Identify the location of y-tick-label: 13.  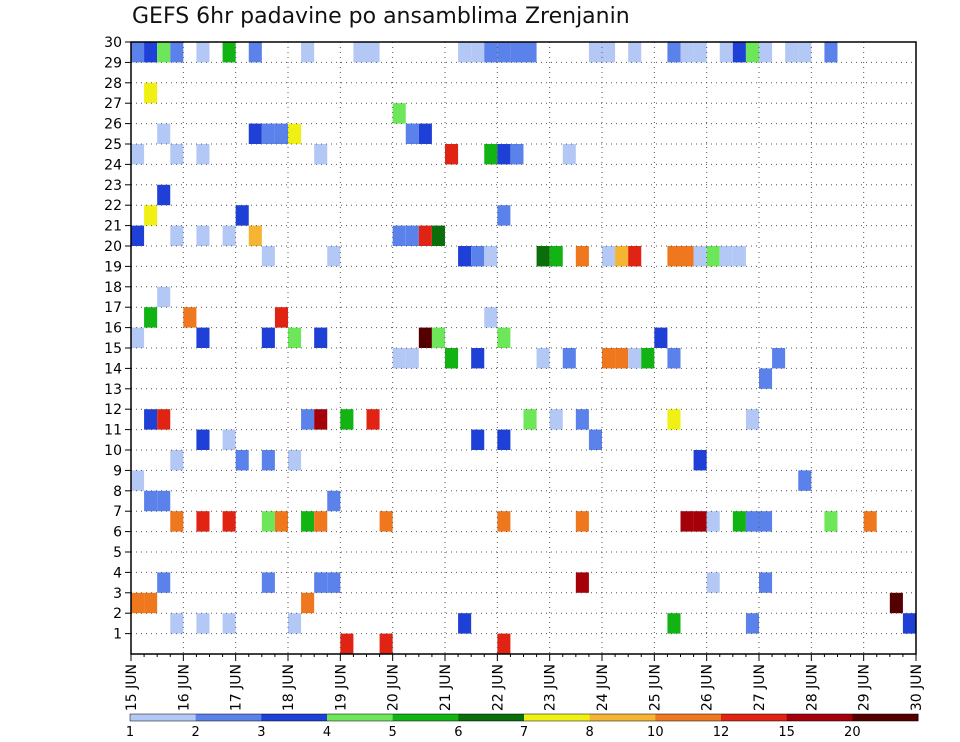
(113, 390).